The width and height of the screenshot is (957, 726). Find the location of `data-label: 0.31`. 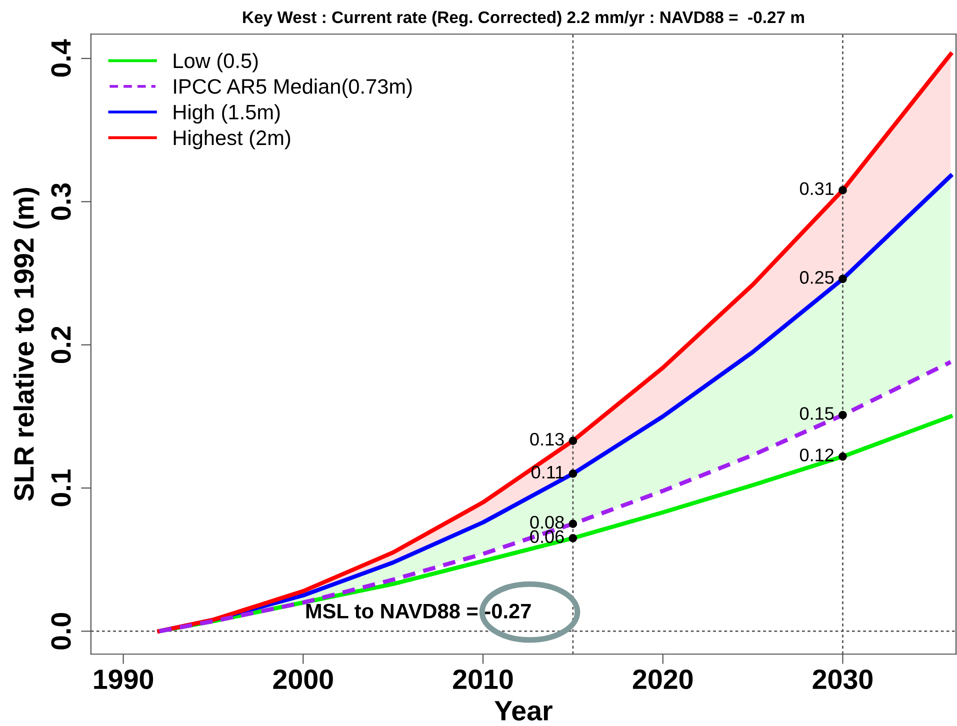

data-label: 0.31 is located at coordinates (817, 189).